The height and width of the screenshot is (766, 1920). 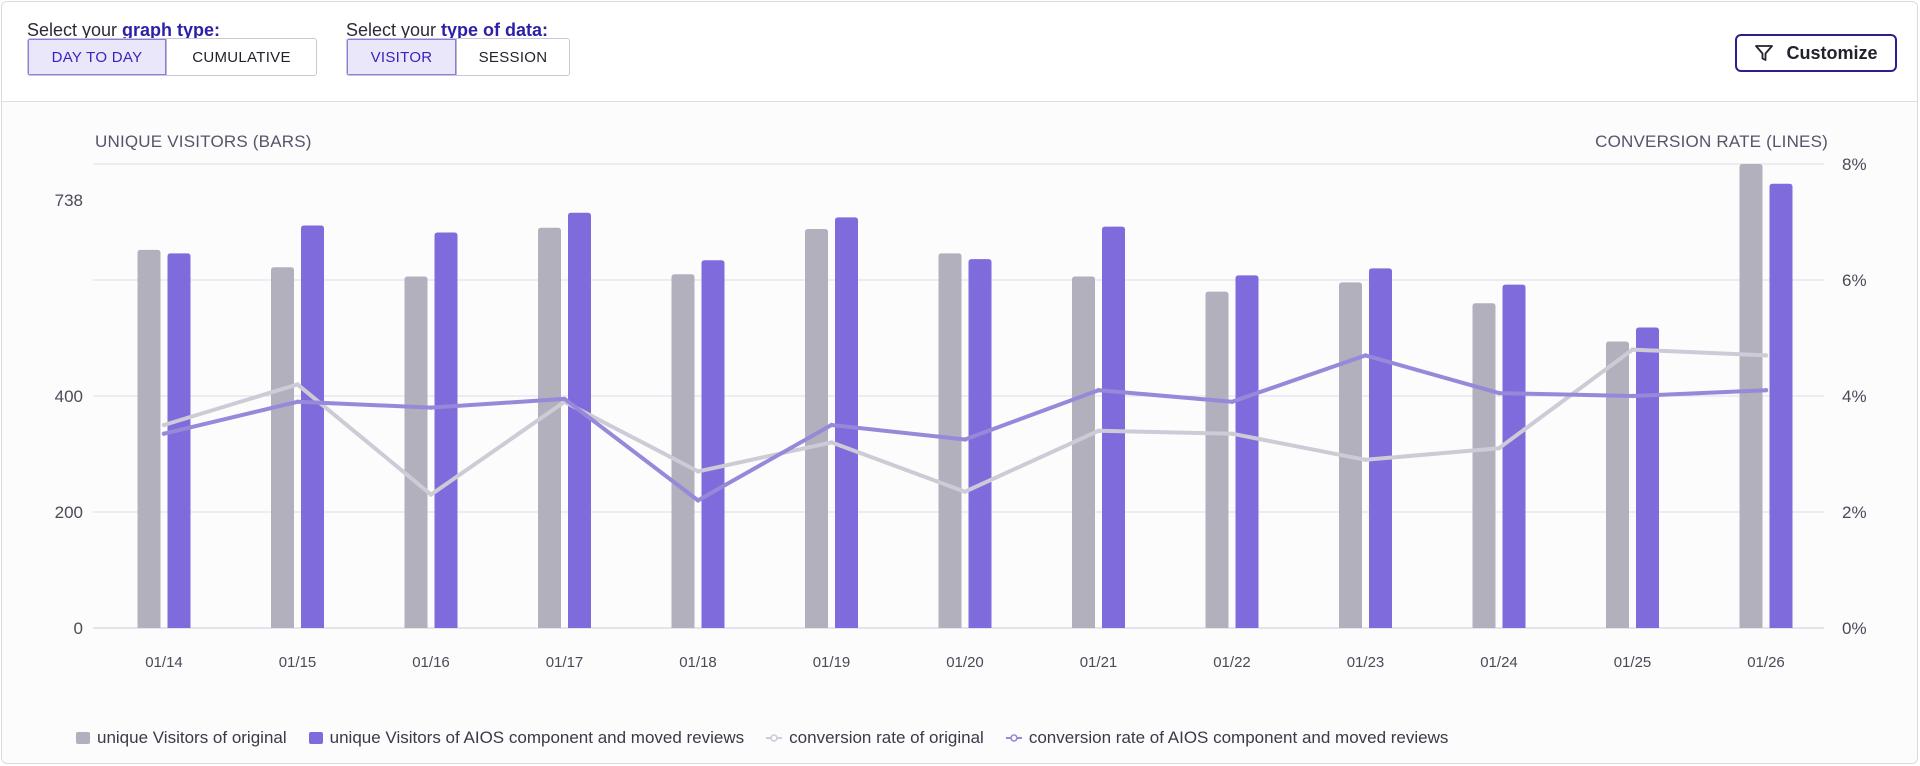 I want to click on graph-type-toggle: DAY TO DAY CUMULATIVE, so click(x=172, y=57).